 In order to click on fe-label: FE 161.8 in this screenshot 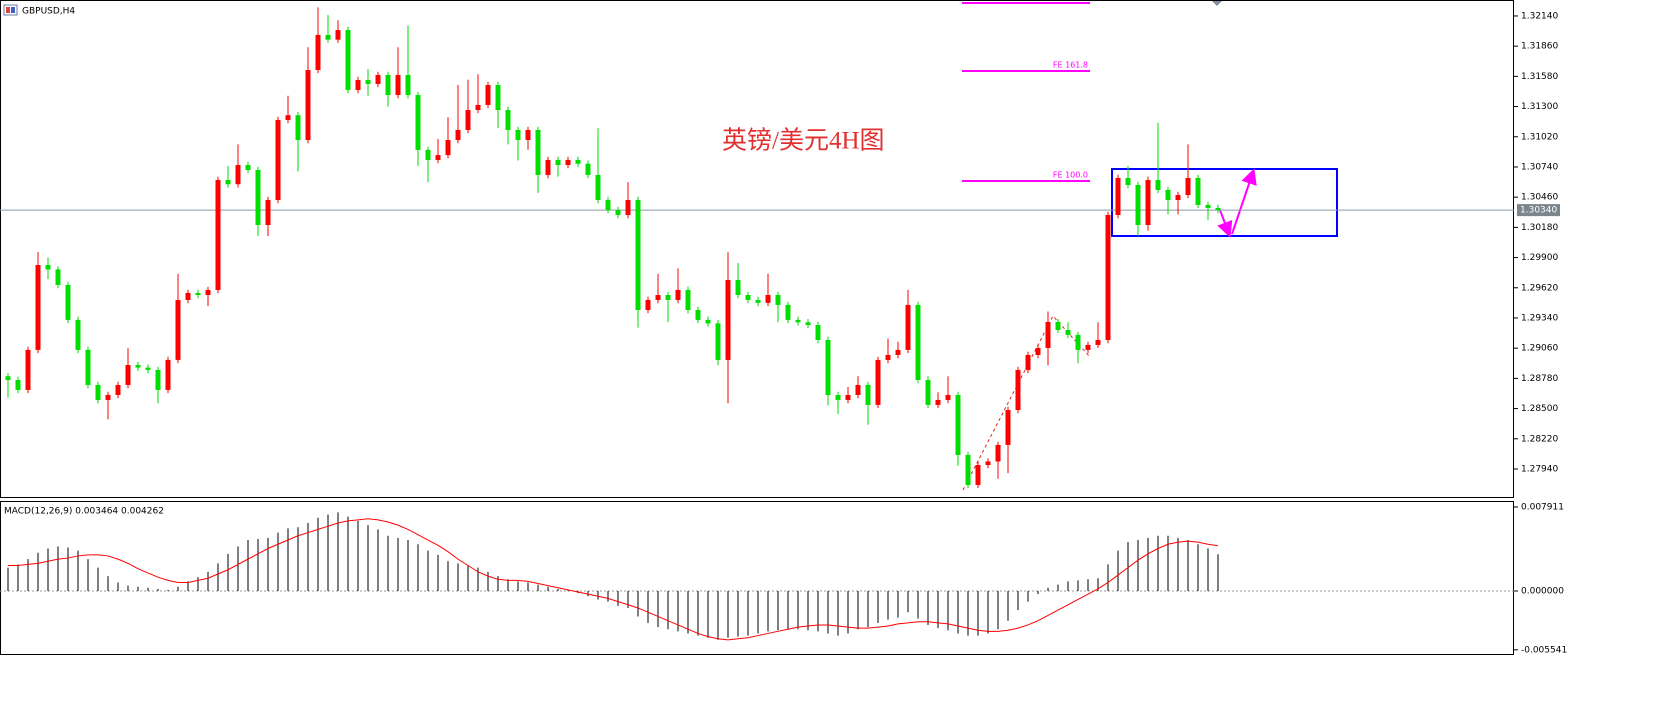, I will do `click(1070, 64)`.